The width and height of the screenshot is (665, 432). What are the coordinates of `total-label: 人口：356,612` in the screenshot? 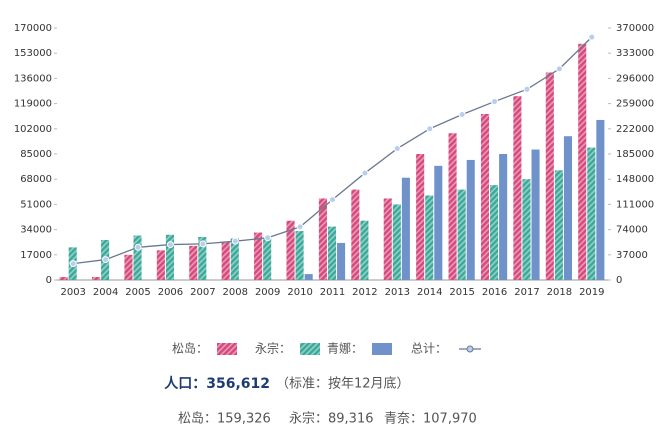 It's located at (217, 383).